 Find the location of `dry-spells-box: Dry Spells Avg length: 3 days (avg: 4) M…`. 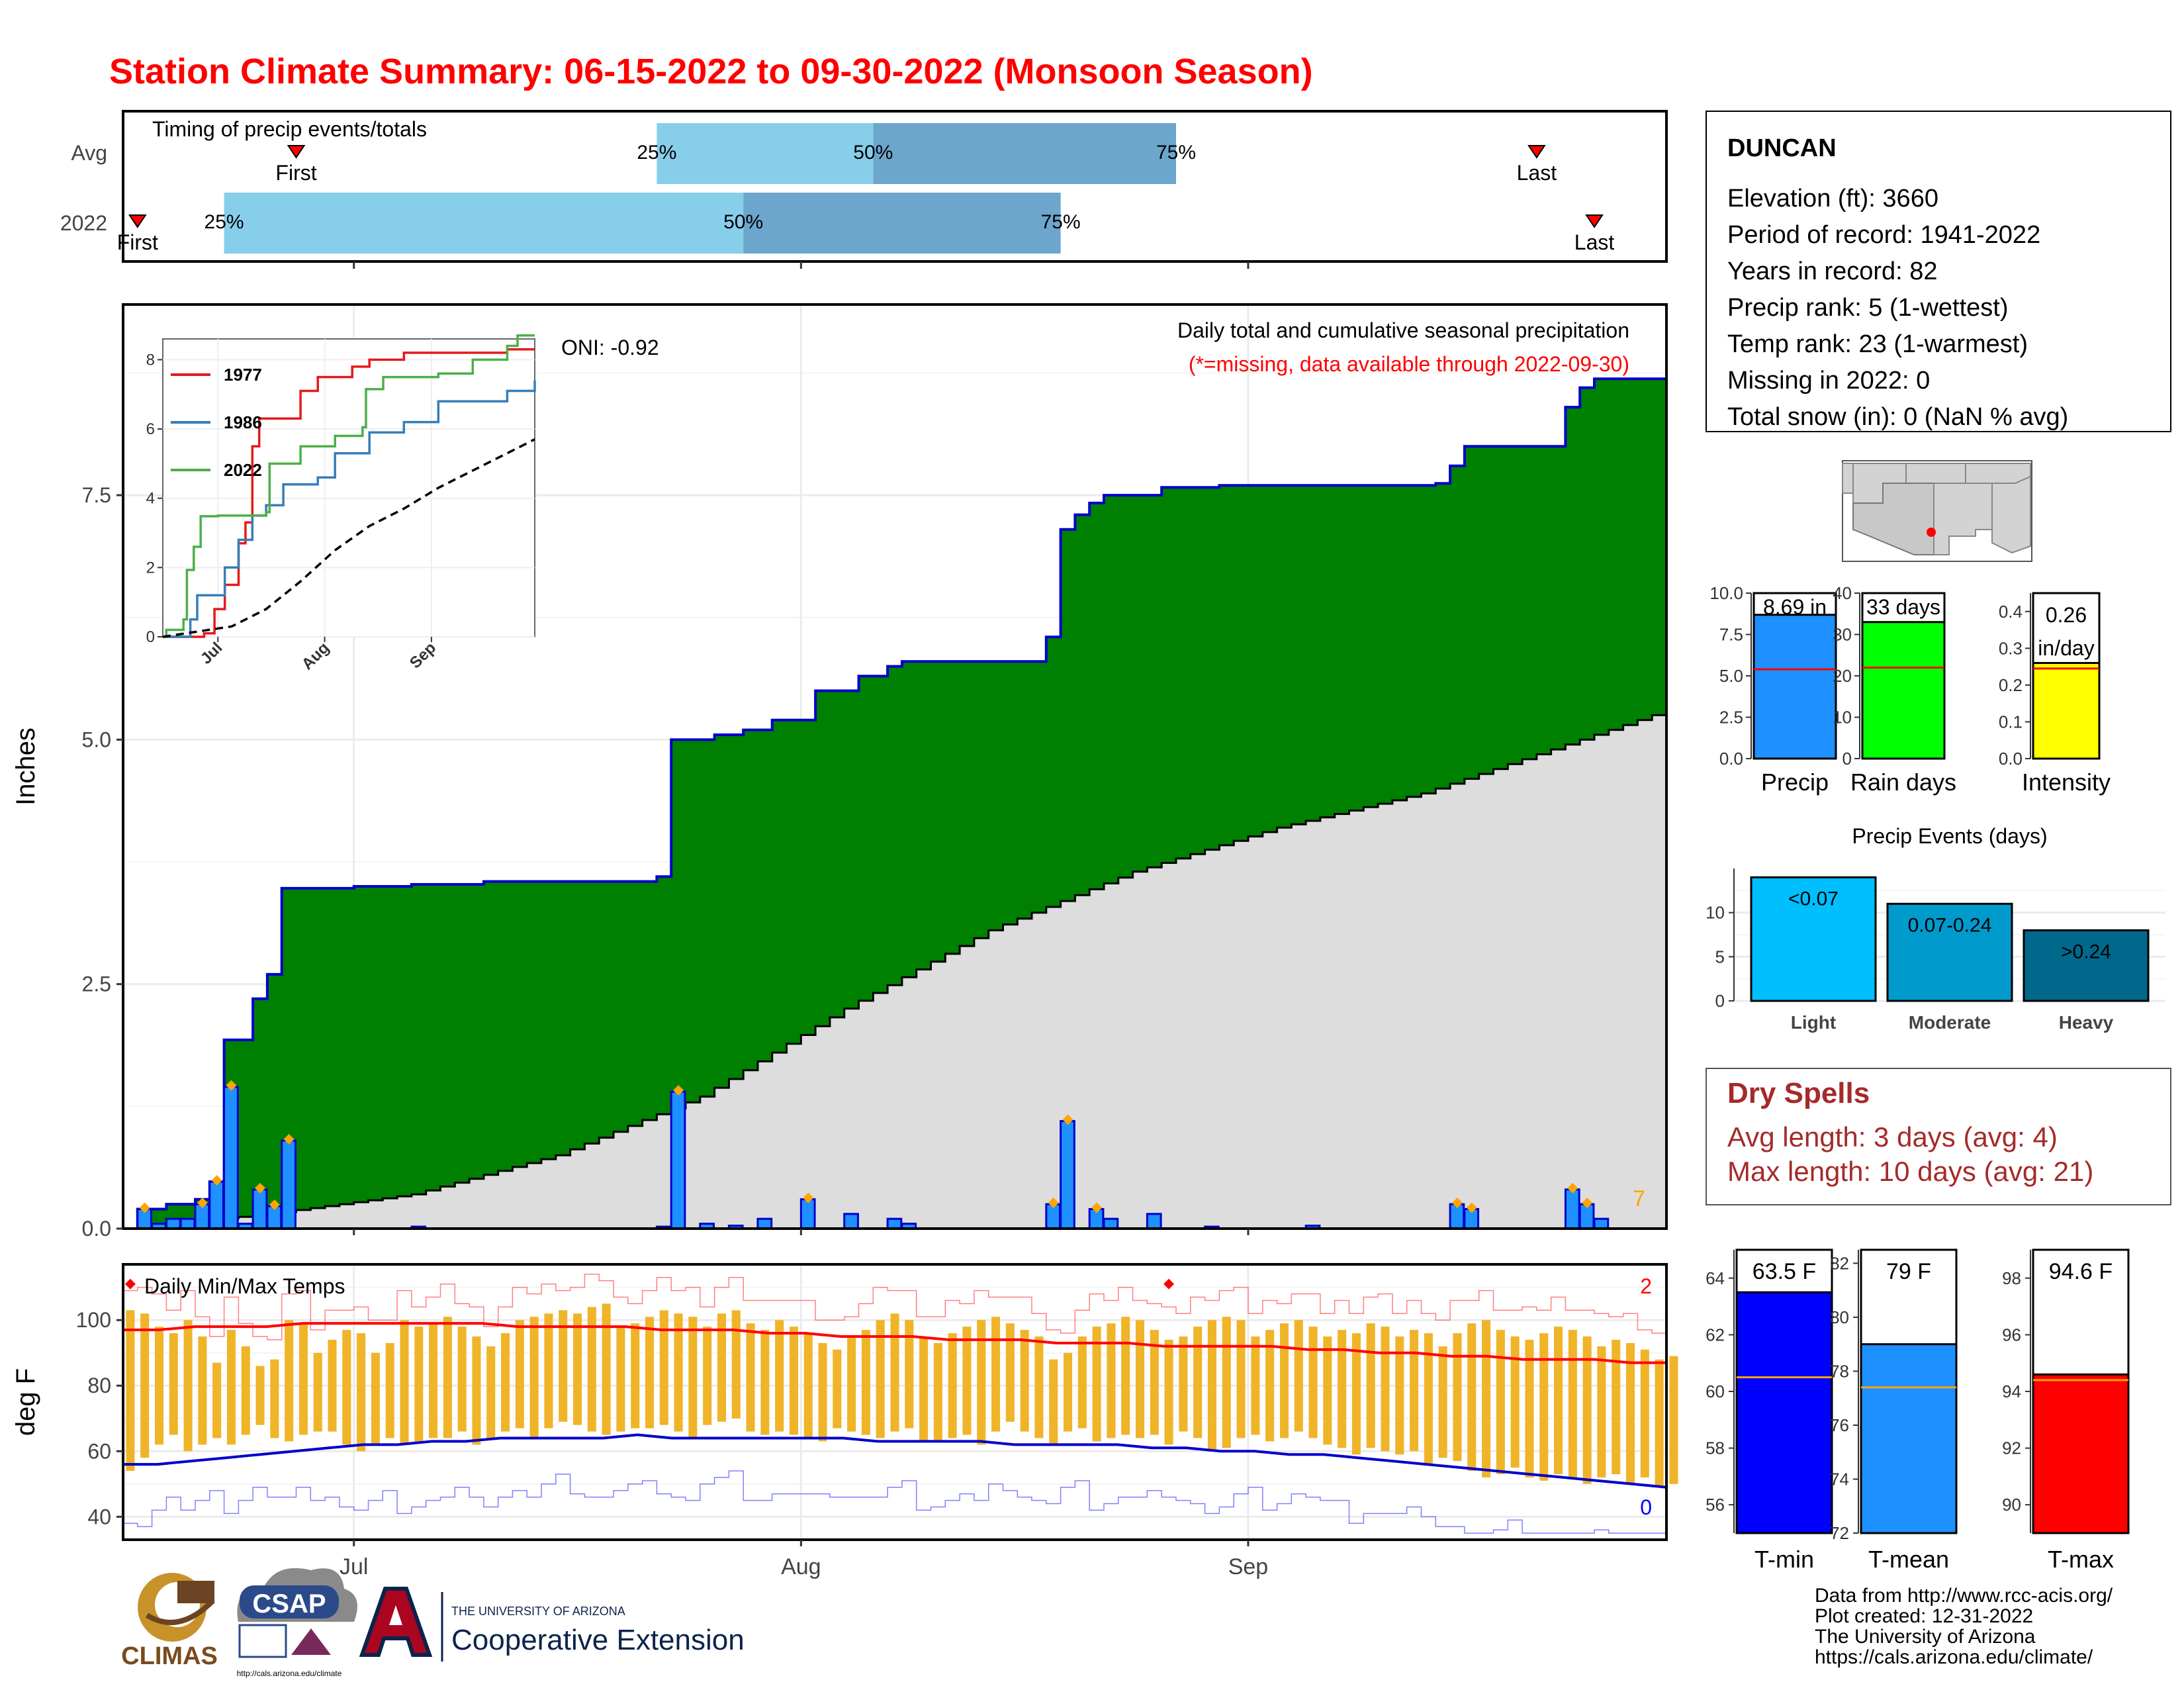

dry-spells-box: Dry Spells Avg length: 3 days (avg: 4) M… is located at coordinates (1939, 1136).